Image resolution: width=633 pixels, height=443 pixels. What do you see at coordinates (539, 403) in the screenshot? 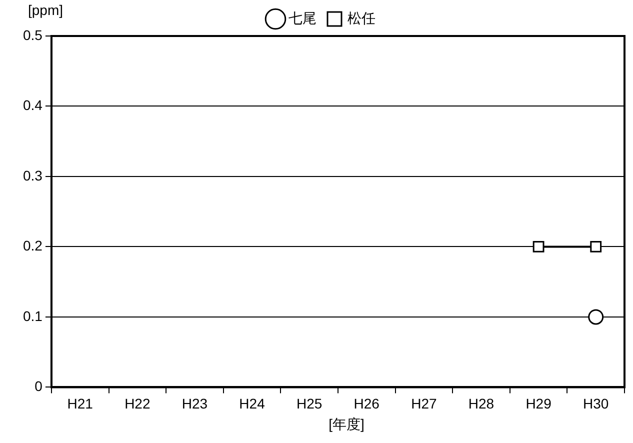
I see `x-tick-label: H29` at bounding box center [539, 403].